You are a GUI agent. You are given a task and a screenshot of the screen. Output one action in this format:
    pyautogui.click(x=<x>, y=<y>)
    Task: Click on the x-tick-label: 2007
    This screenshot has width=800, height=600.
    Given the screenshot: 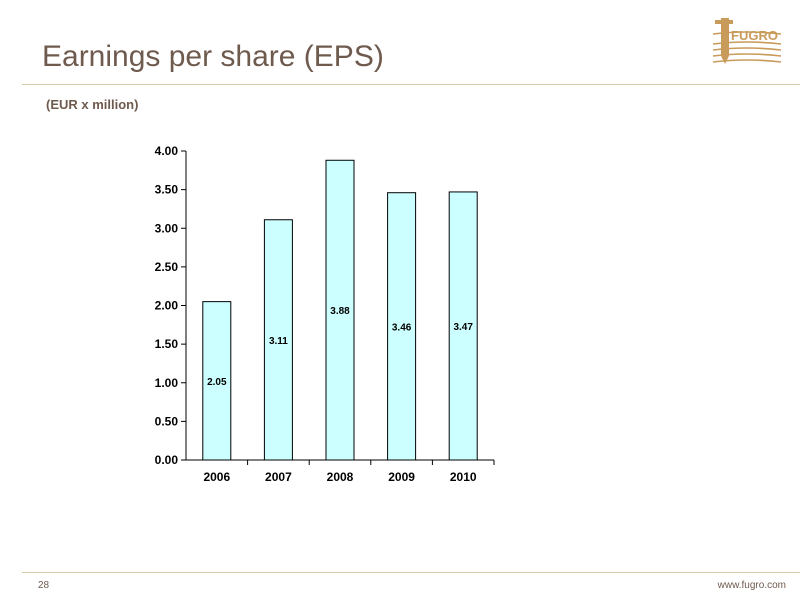 What is the action you would take?
    pyautogui.click(x=278, y=477)
    